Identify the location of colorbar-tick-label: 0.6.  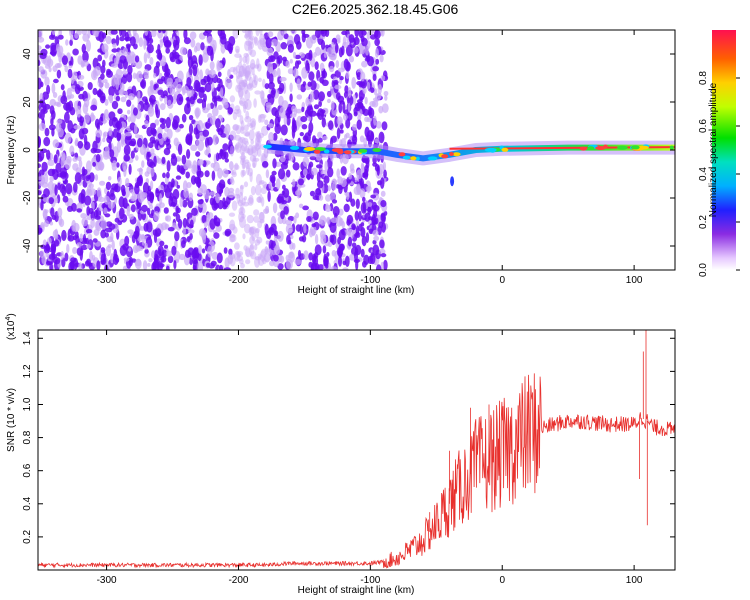
(703, 126).